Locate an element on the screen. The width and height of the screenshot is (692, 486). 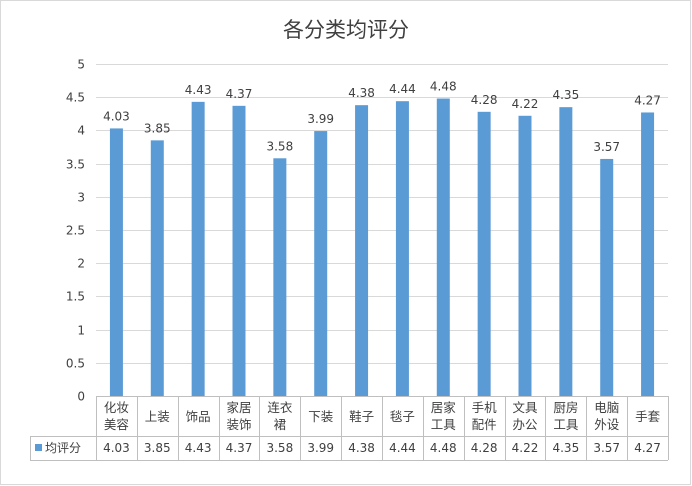
y-tick-label: 2.5 is located at coordinates (75, 231).